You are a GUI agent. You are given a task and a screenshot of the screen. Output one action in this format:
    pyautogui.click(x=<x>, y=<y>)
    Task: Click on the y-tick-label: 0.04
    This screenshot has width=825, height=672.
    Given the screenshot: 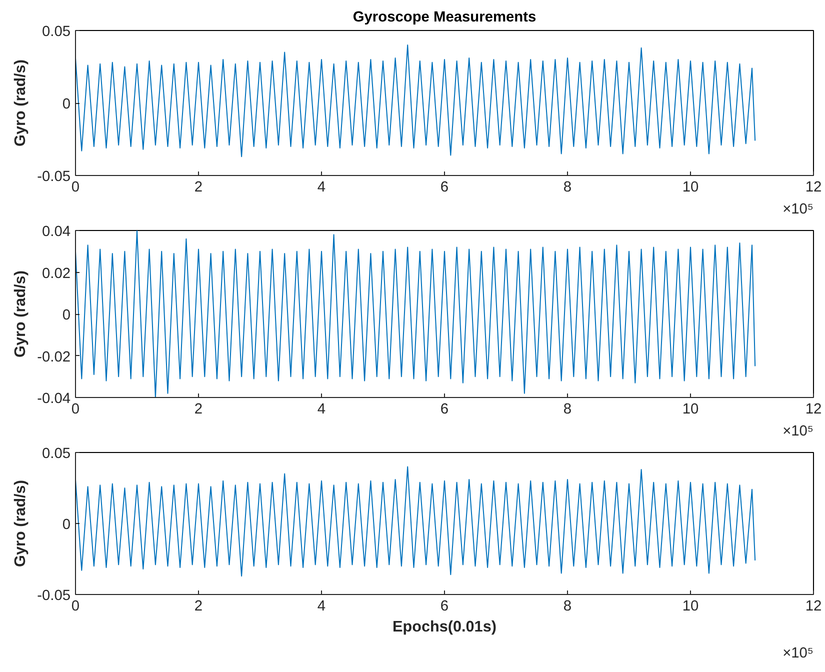 What is the action you would take?
    pyautogui.click(x=56, y=232)
    